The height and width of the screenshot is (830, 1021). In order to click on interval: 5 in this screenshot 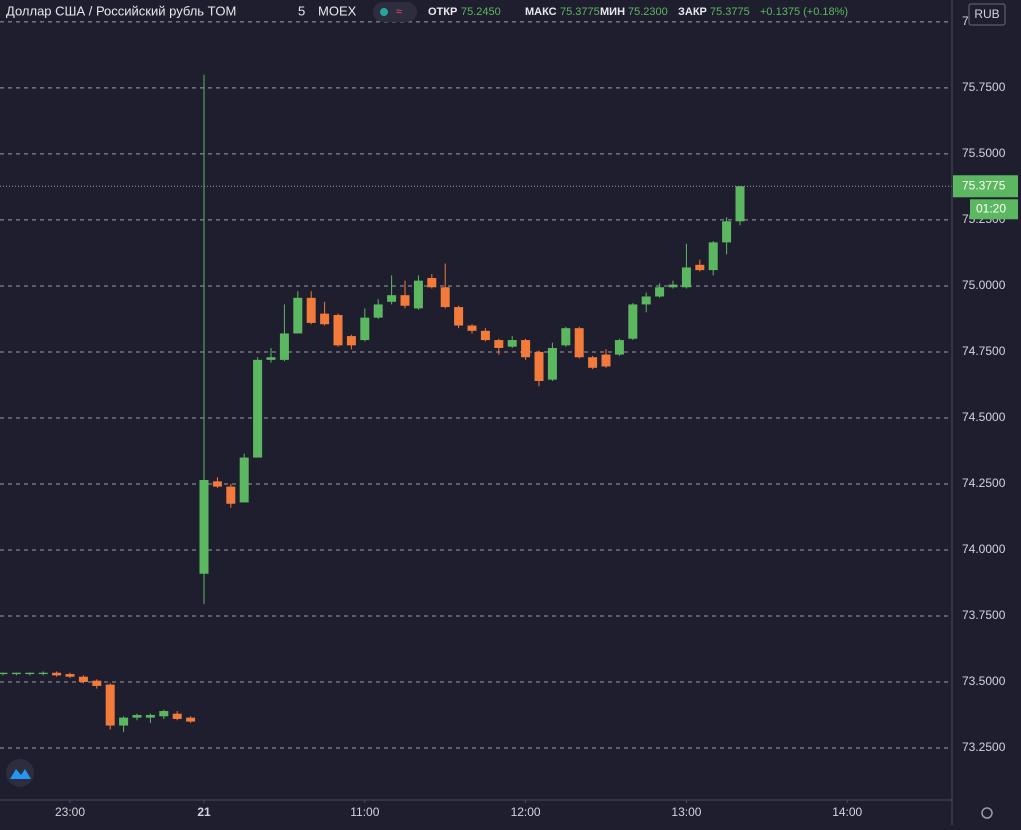, I will do `click(301, 10)`.